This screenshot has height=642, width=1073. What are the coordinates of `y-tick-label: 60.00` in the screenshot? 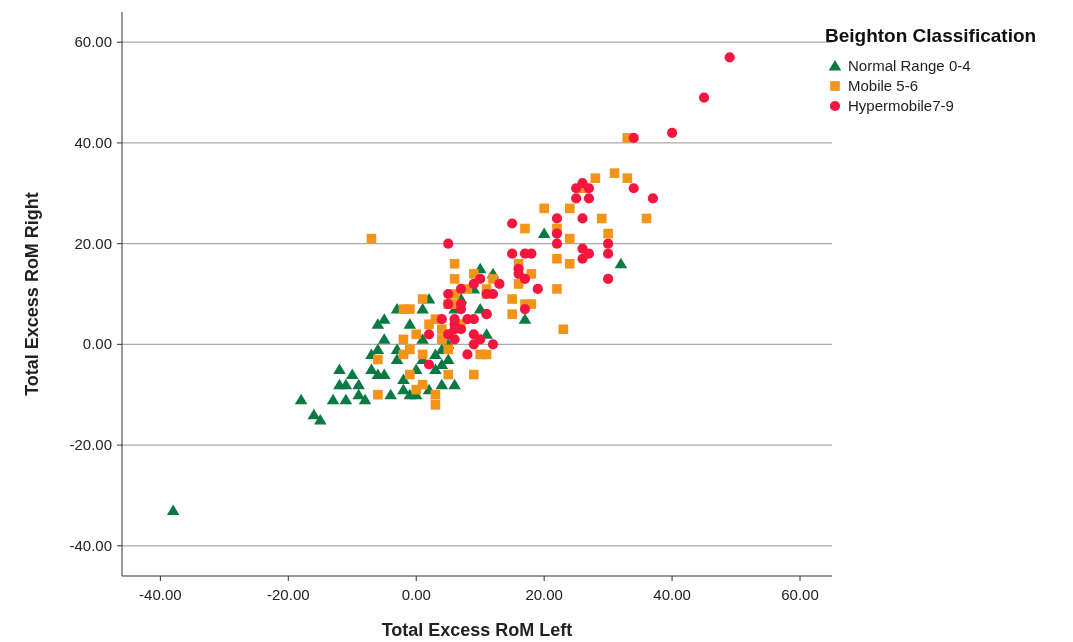 It's located at (93, 42).